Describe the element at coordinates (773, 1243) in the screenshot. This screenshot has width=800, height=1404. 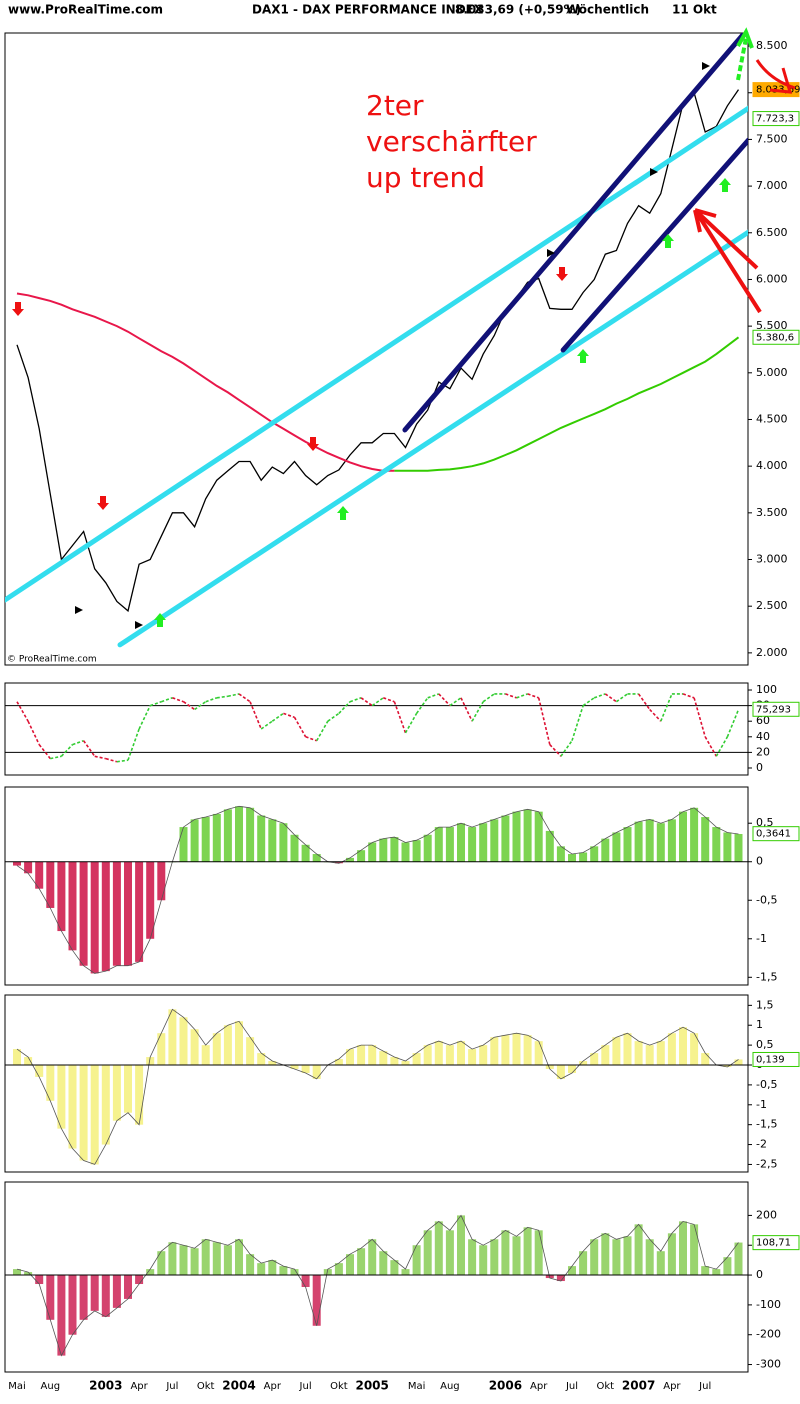
I see `value-box-label: 108,71` at that location.